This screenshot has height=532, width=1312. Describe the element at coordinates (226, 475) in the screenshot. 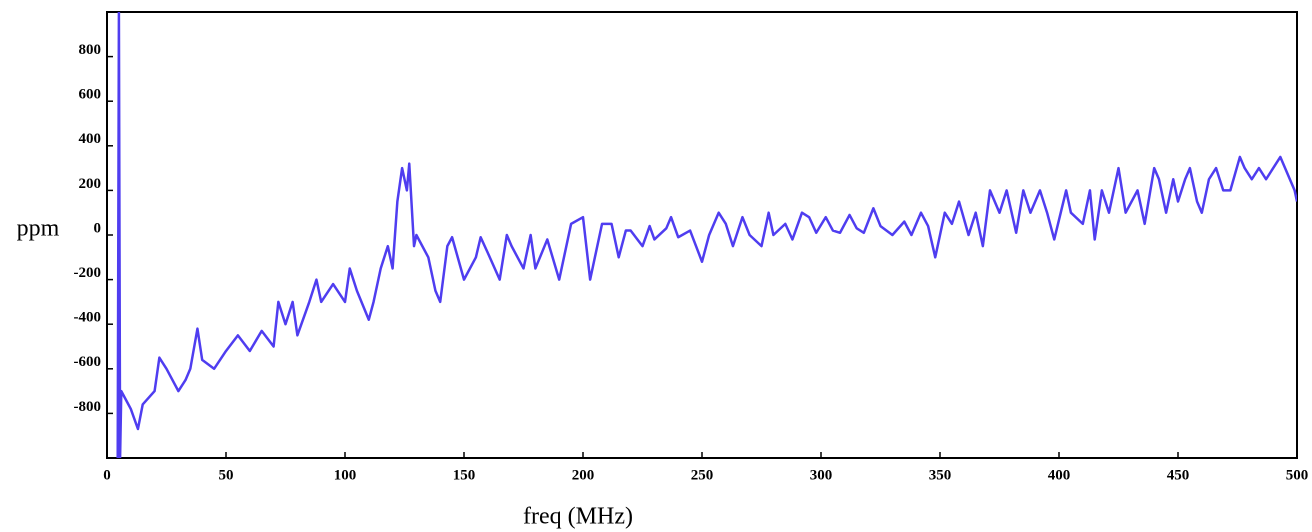

I see `x-tick-label: 50` at that location.